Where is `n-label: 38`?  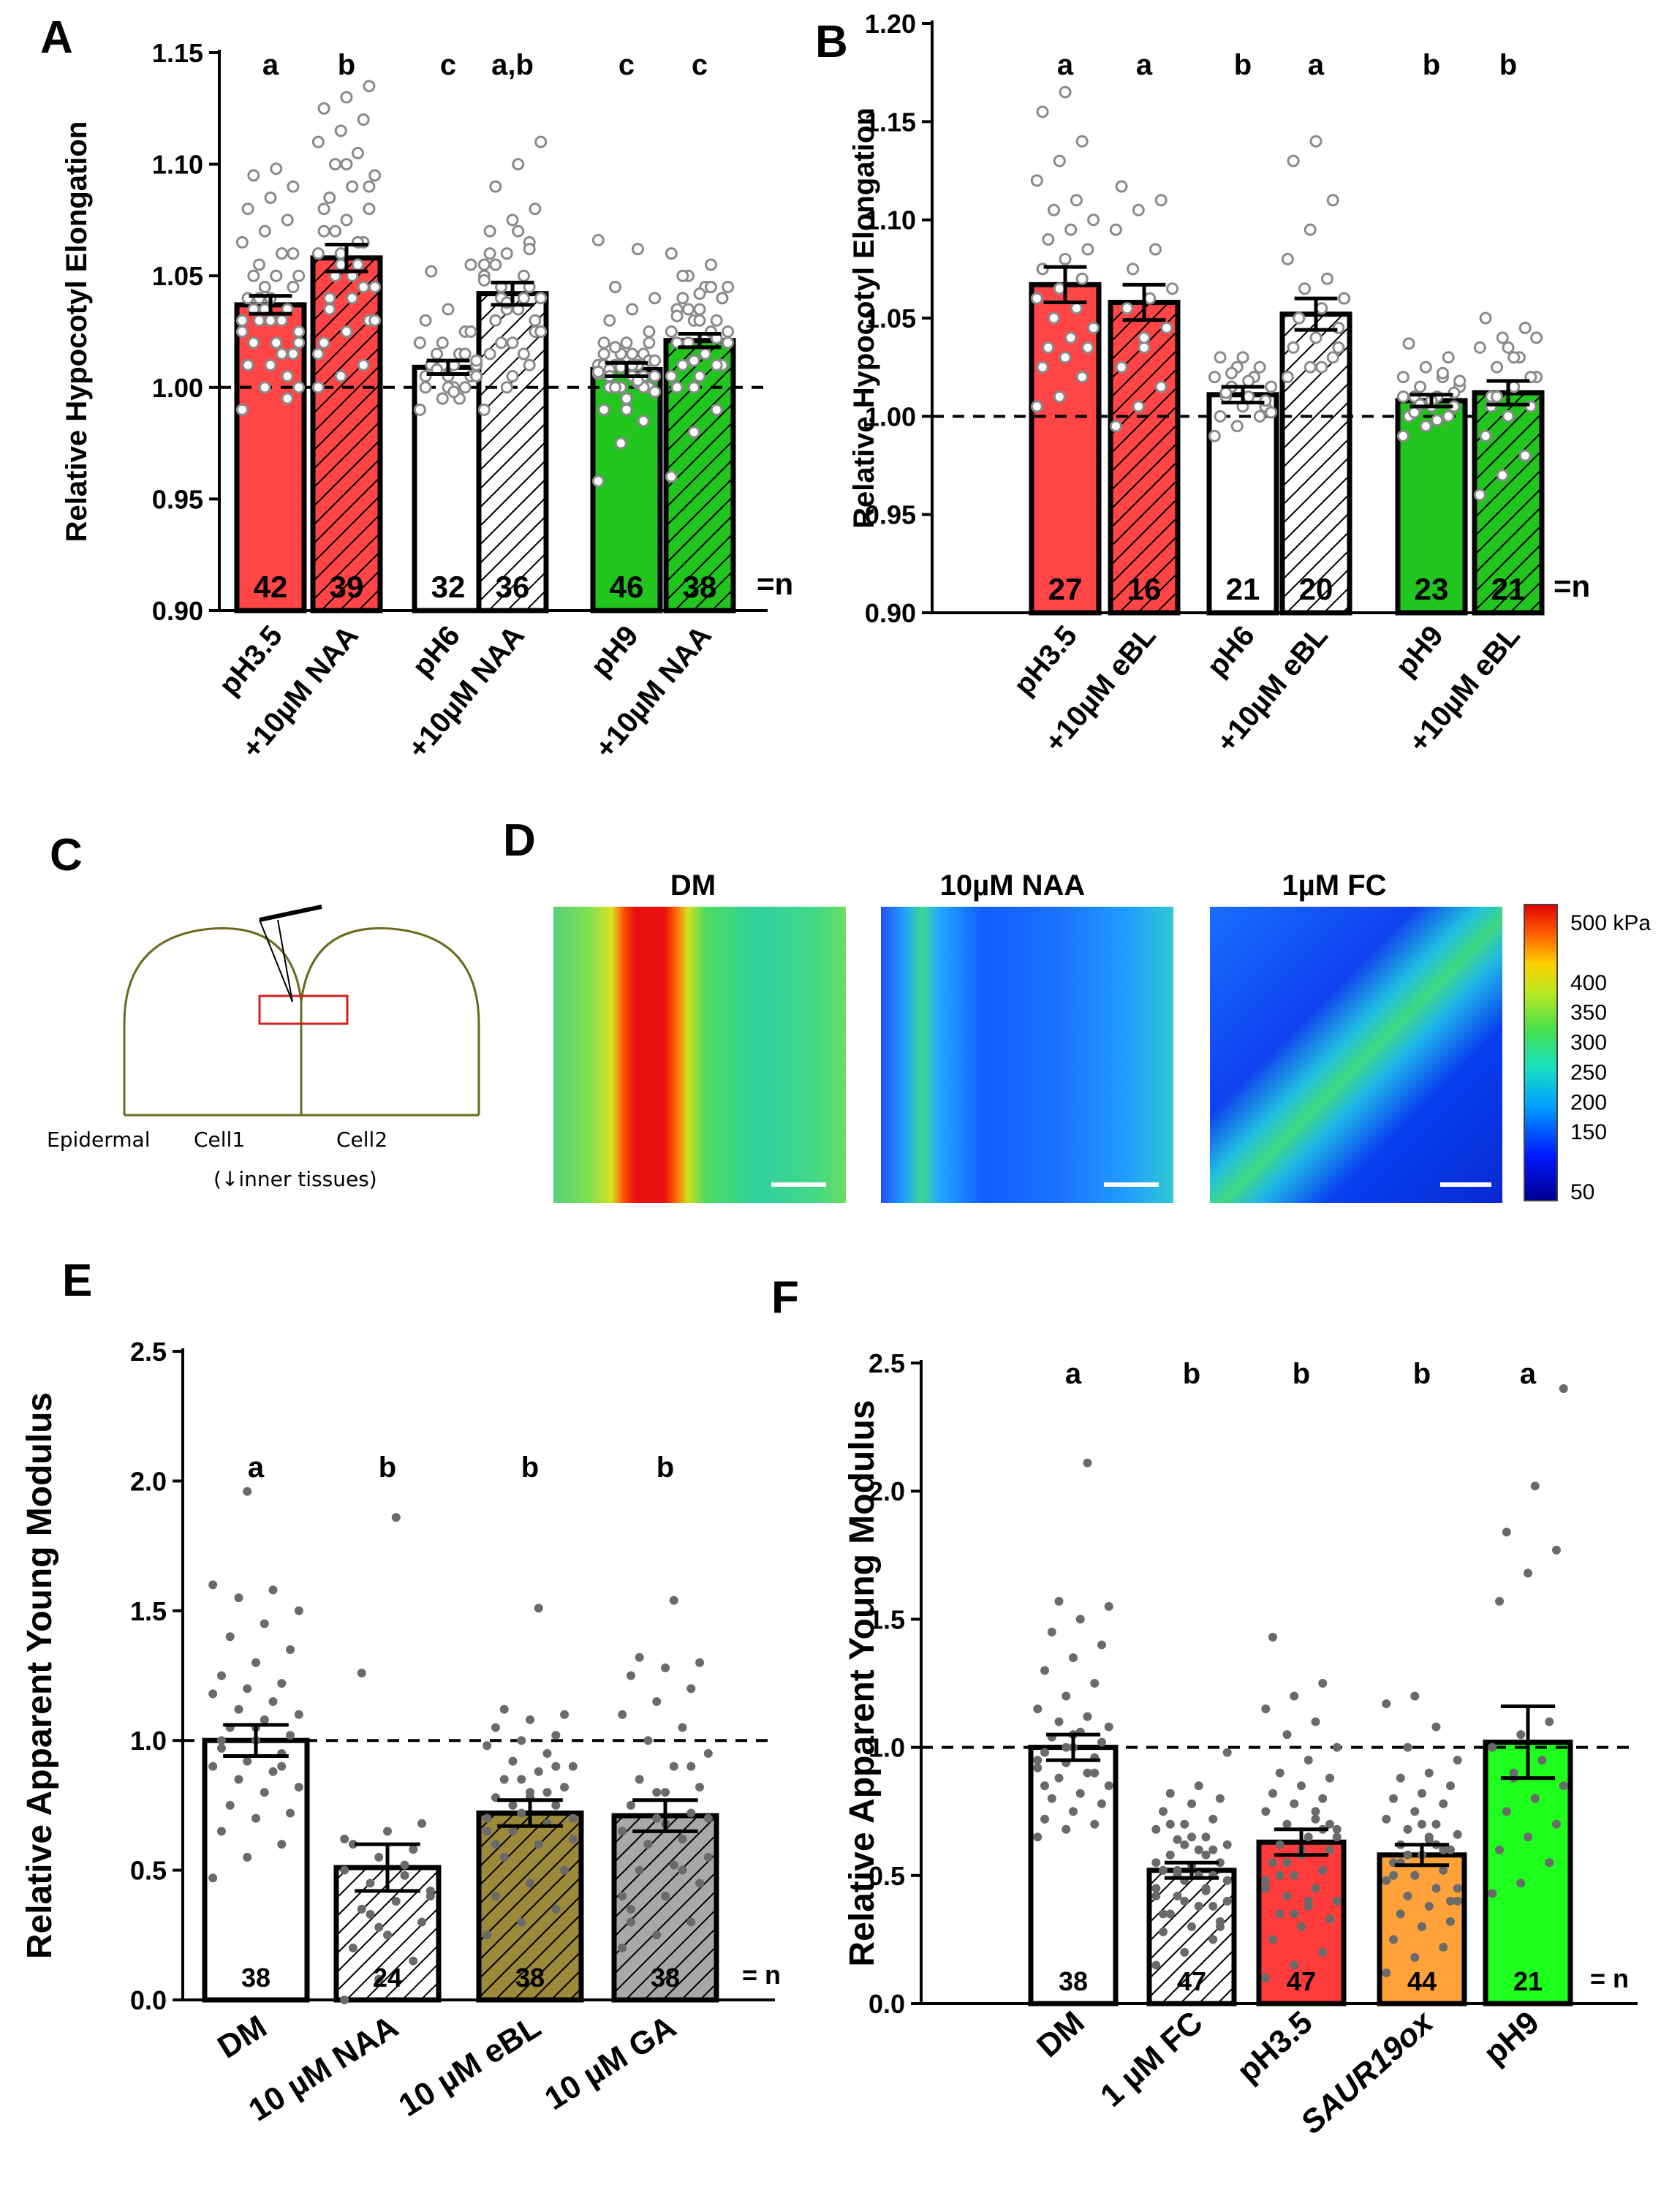
n-label: 38 is located at coordinates (665, 1978).